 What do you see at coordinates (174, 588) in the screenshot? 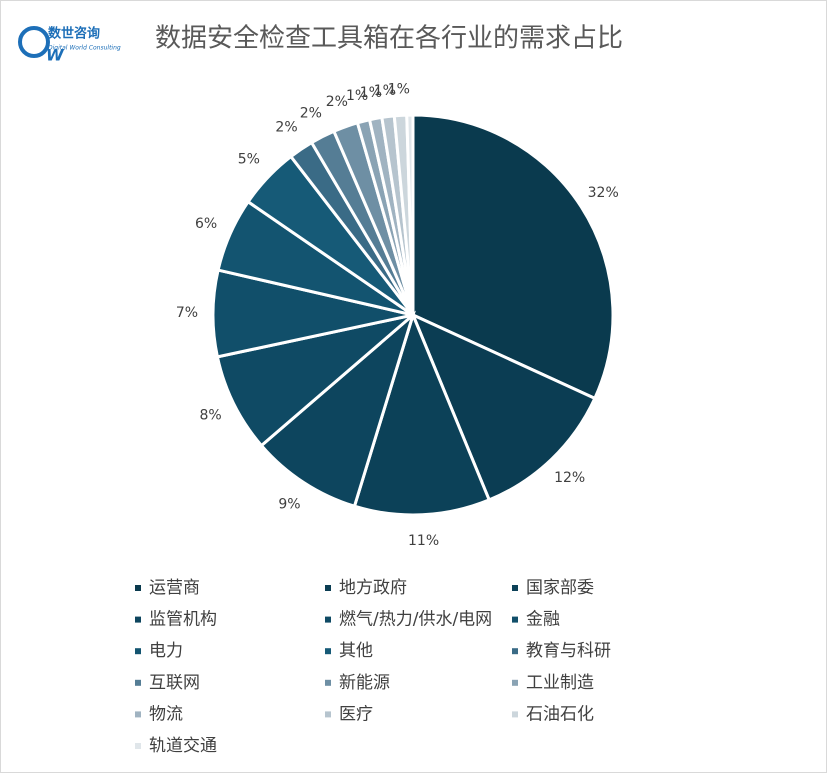
I see `legend-label: 运营商` at bounding box center [174, 588].